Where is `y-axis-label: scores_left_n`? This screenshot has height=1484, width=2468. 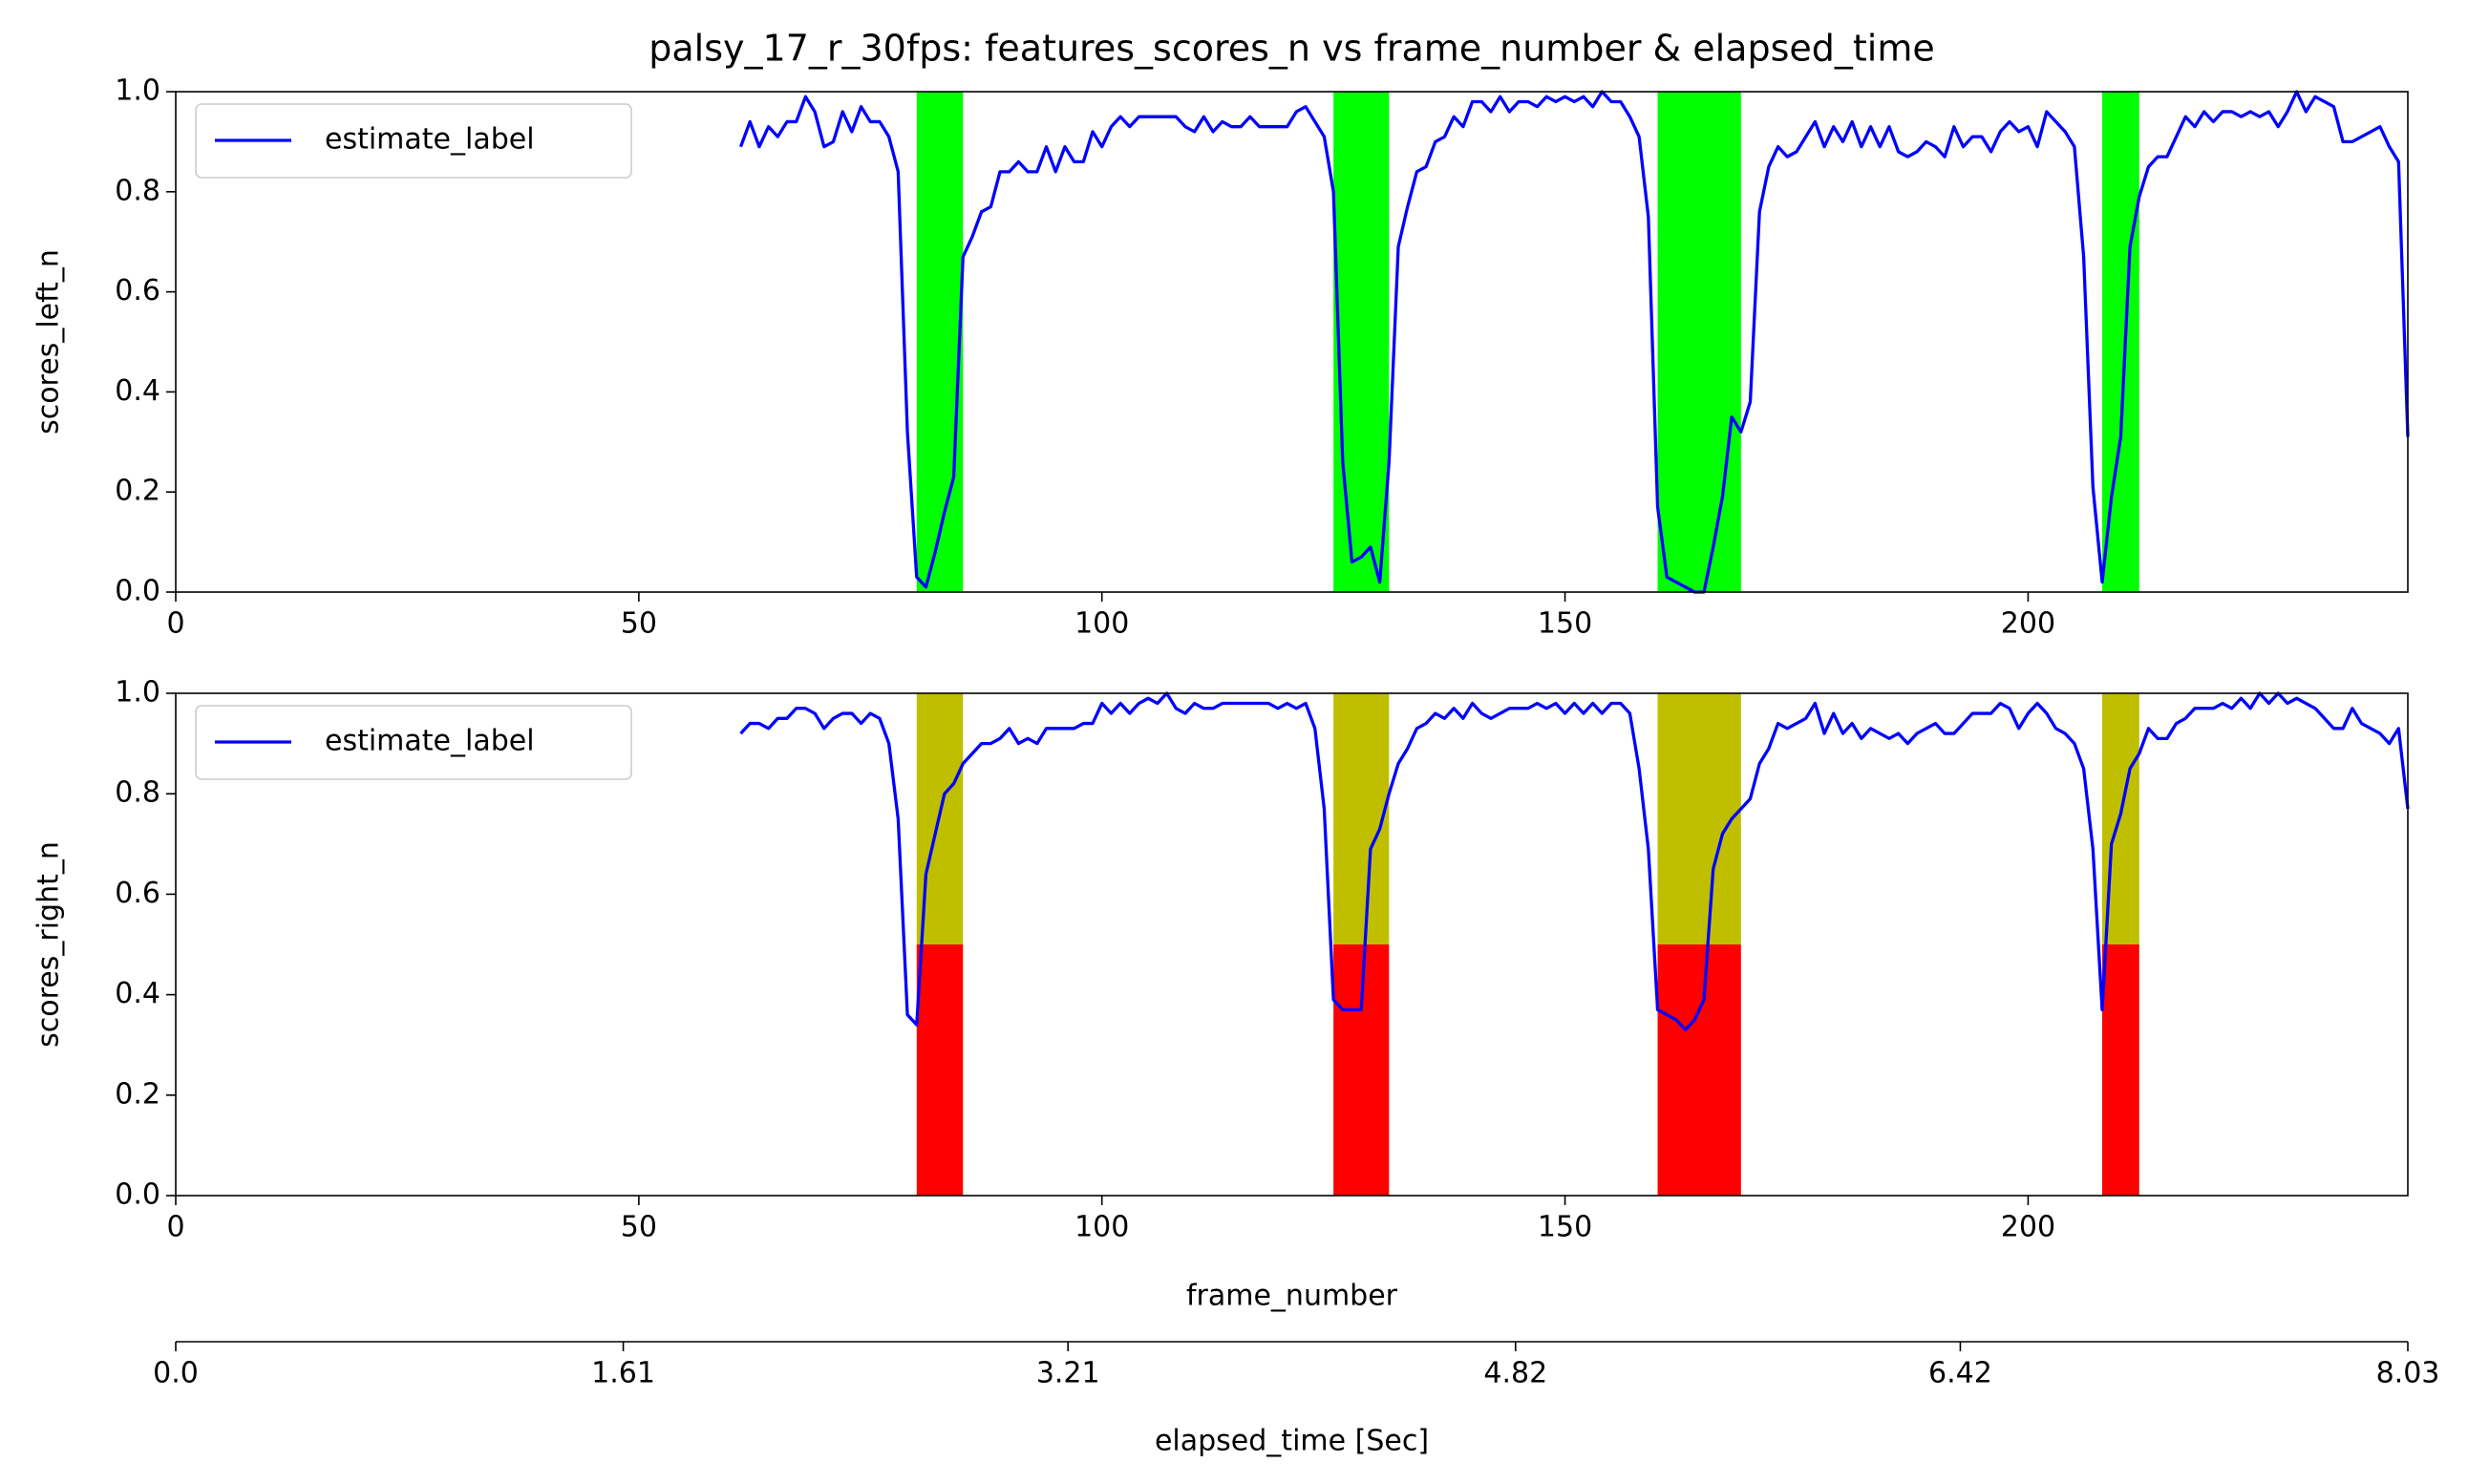 y-axis-label: scores_left_n is located at coordinates (49, 342).